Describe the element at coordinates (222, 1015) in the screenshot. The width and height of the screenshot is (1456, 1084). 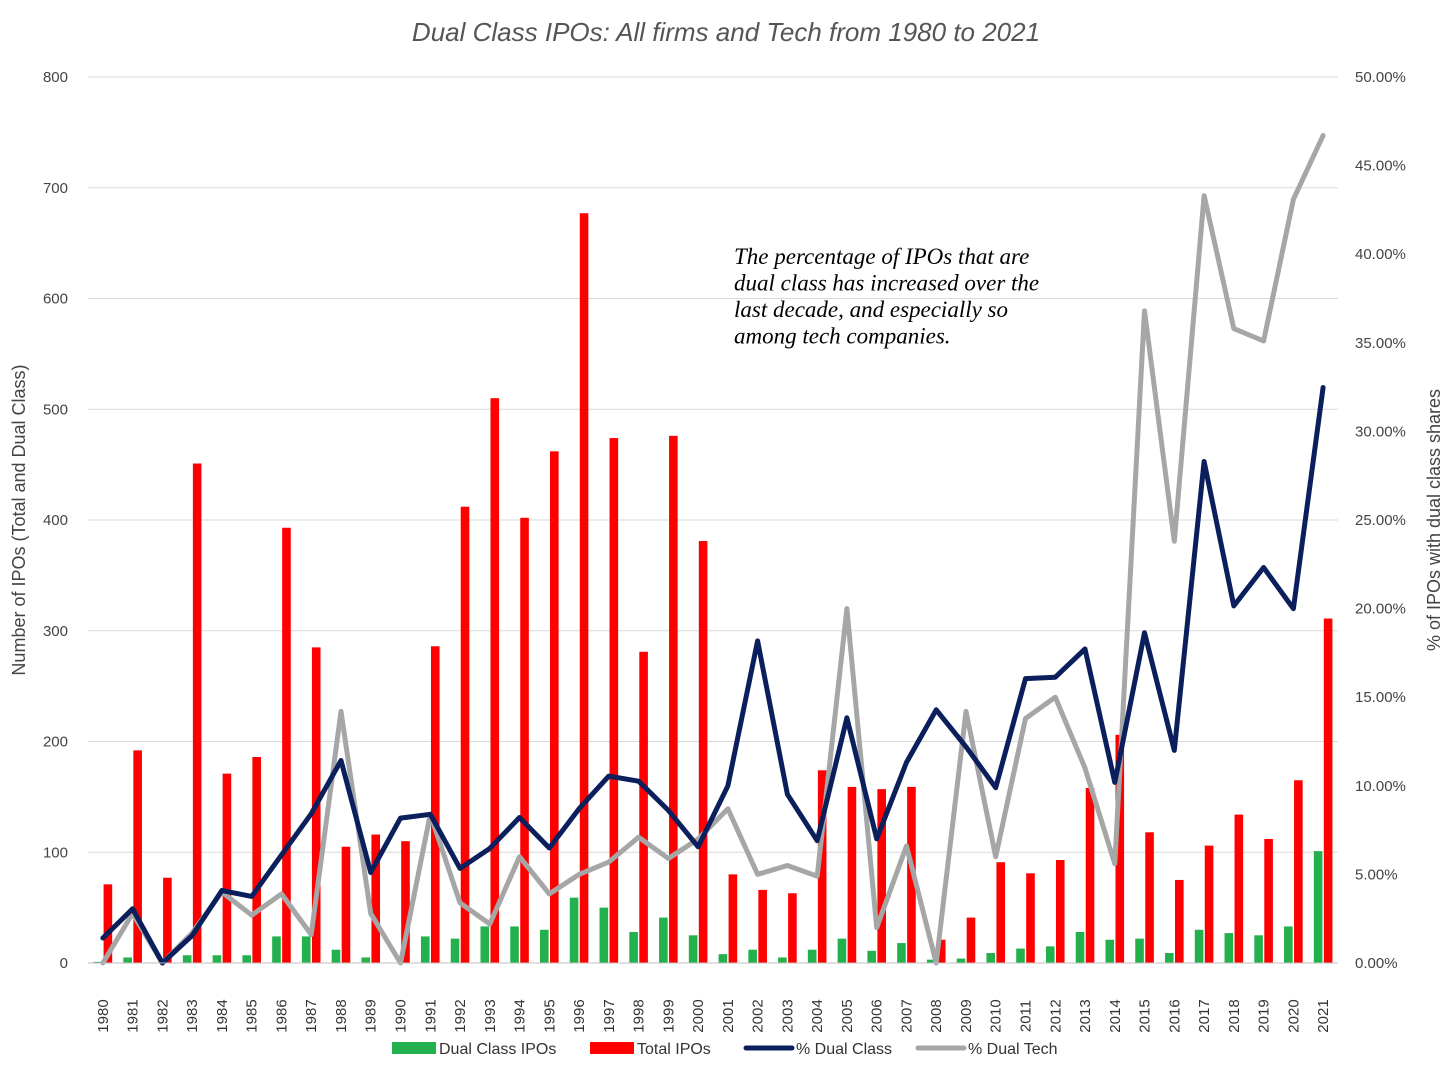
I see `x-tick-label: 1984` at that location.